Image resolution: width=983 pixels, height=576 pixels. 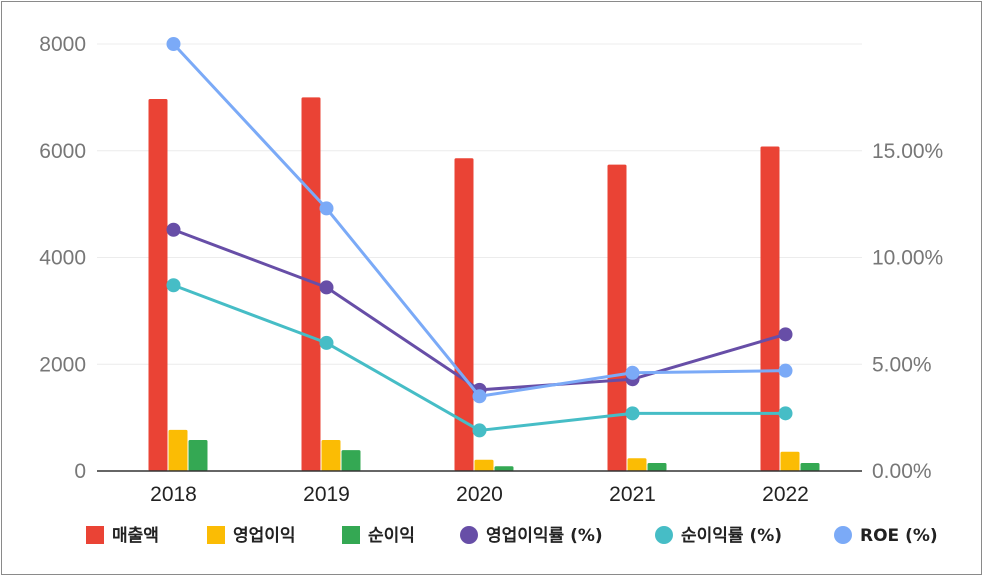 I want to click on x-axis: 2018 2019 2020 2021 2022, so click(x=479, y=494).